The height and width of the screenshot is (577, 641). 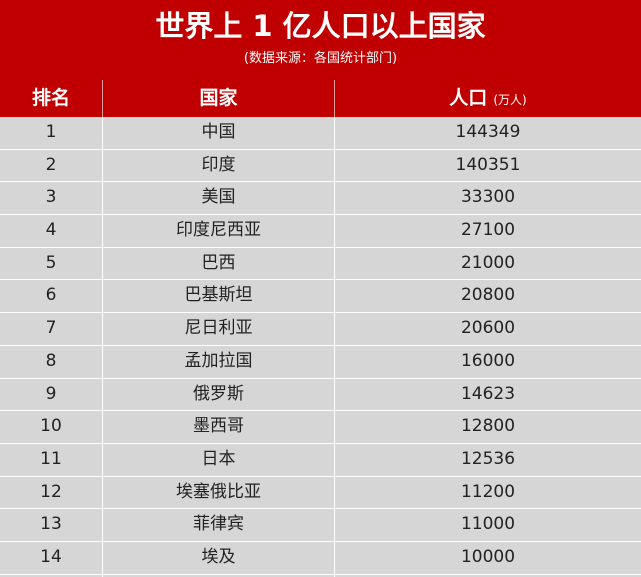 What do you see at coordinates (218, 426) in the screenshot?
I see `country-cell: 墨西哥` at bounding box center [218, 426].